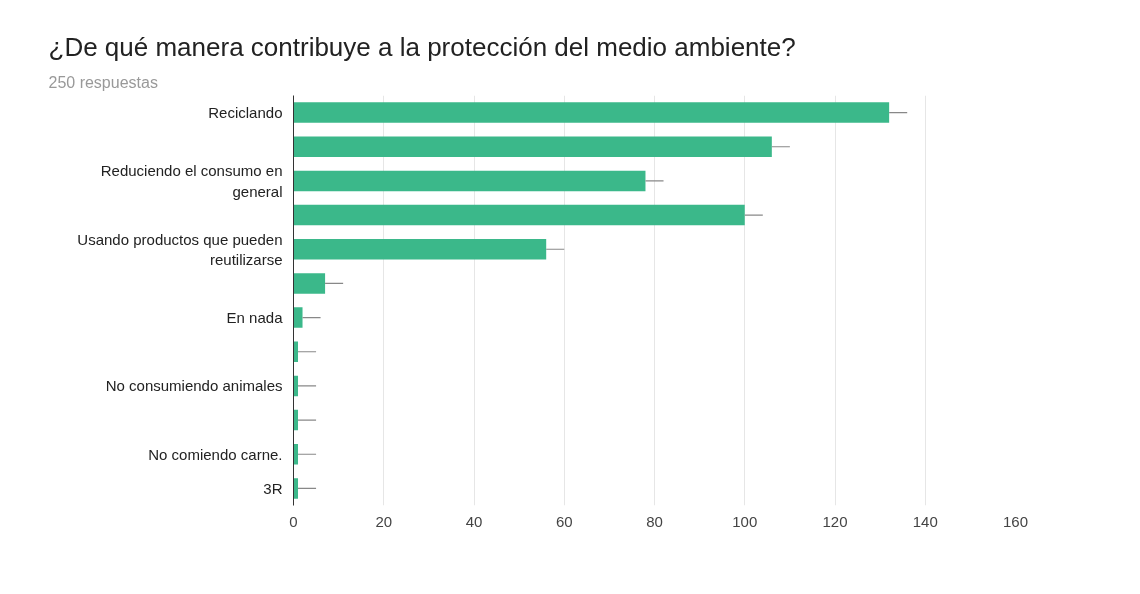  I want to click on y-tick-label: 3R, so click(273, 488).